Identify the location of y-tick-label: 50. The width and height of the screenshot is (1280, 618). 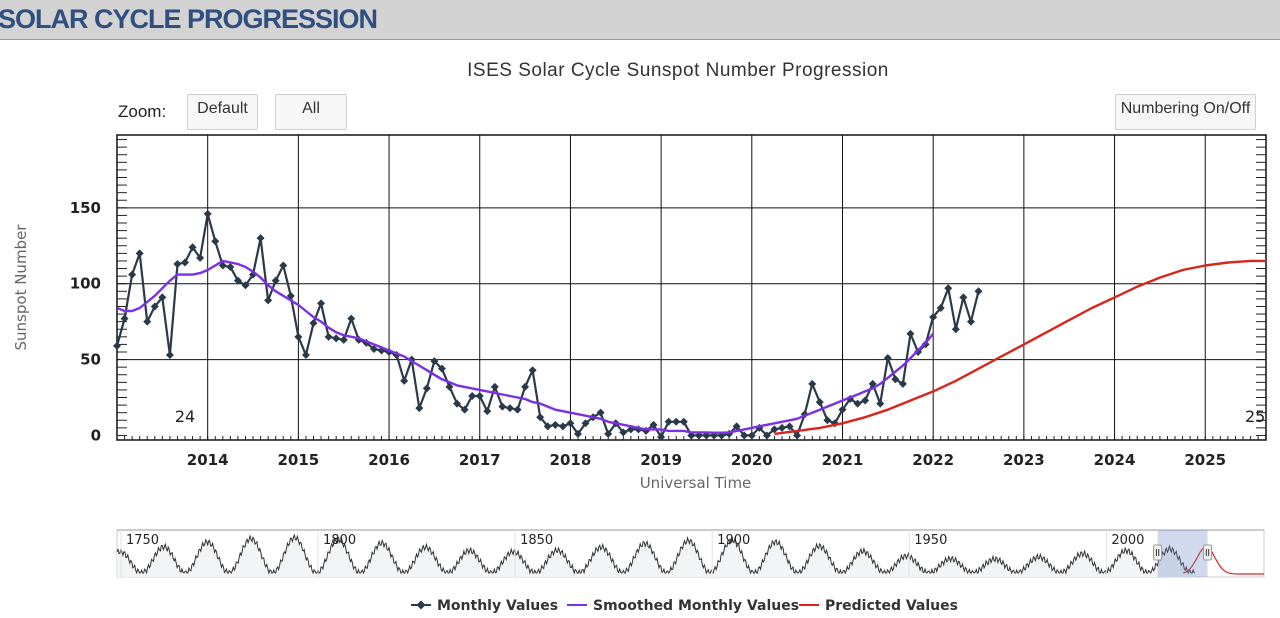
(90, 360).